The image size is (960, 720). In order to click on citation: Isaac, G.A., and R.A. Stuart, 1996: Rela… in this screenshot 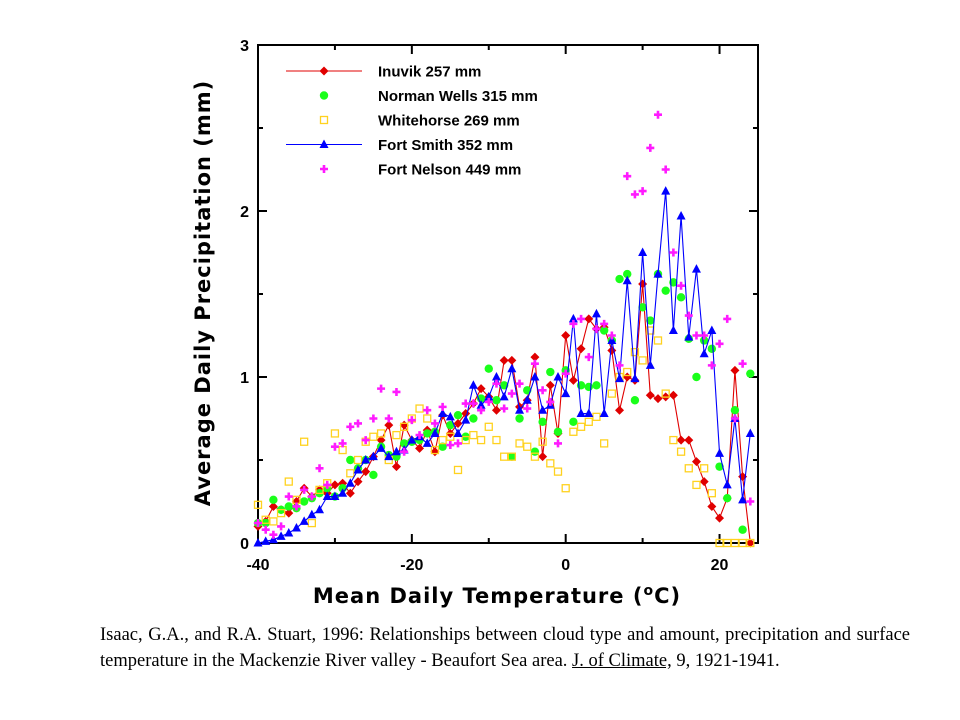, I will do `click(505, 648)`.